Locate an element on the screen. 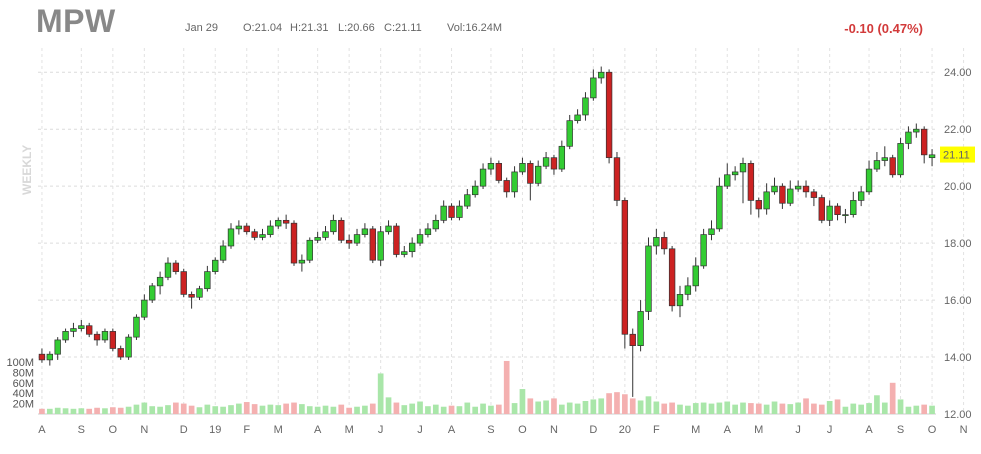 The image size is (981, 454). last-price-label: 21.11 is located at coordinates (956, 156).